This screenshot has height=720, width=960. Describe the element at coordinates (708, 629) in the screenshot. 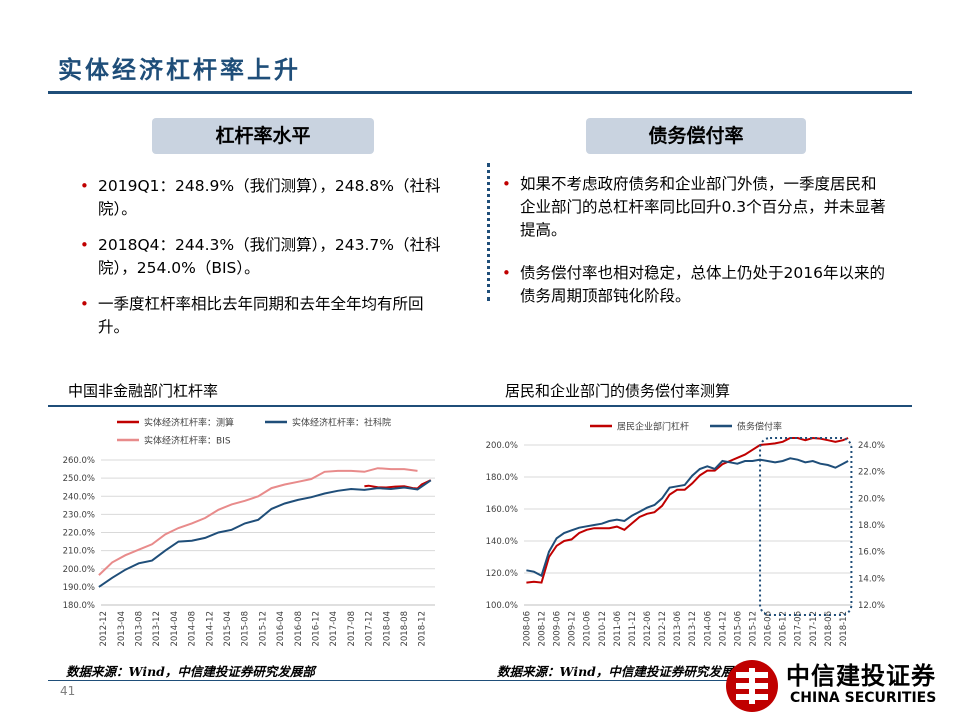

I see `x-tick-label: 2014-06` at that location.